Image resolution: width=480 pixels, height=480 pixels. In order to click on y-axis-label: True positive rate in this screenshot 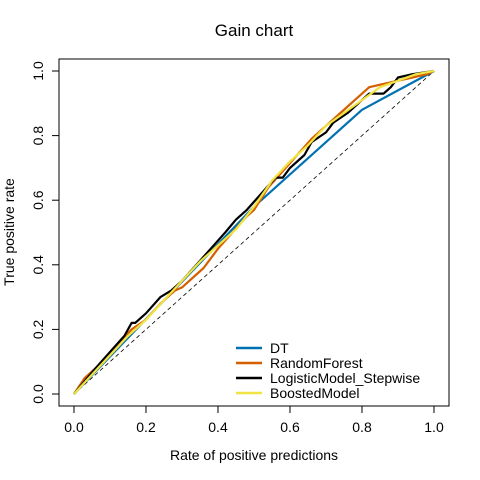, I will do `click(9, 232)`.